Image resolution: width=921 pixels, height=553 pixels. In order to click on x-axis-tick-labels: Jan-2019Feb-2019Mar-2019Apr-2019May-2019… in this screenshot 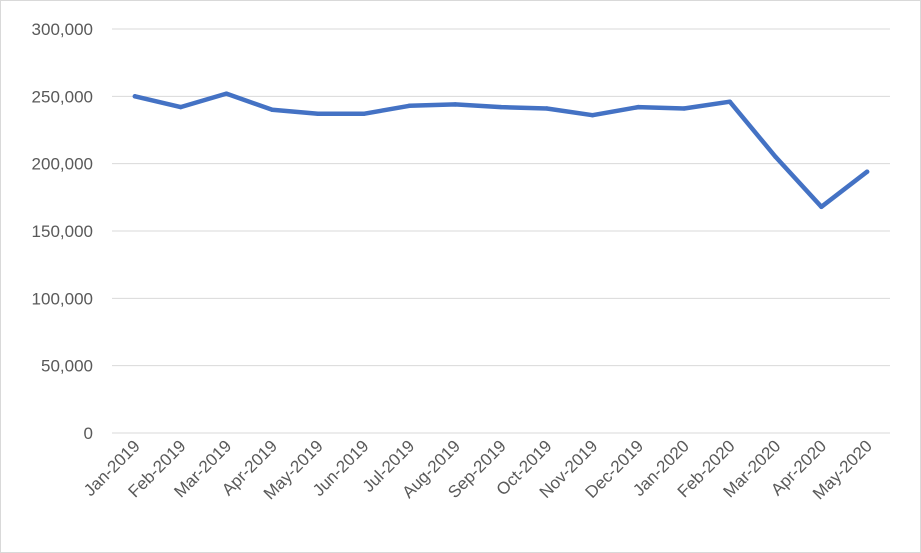, I will do `click(478, 469)`.